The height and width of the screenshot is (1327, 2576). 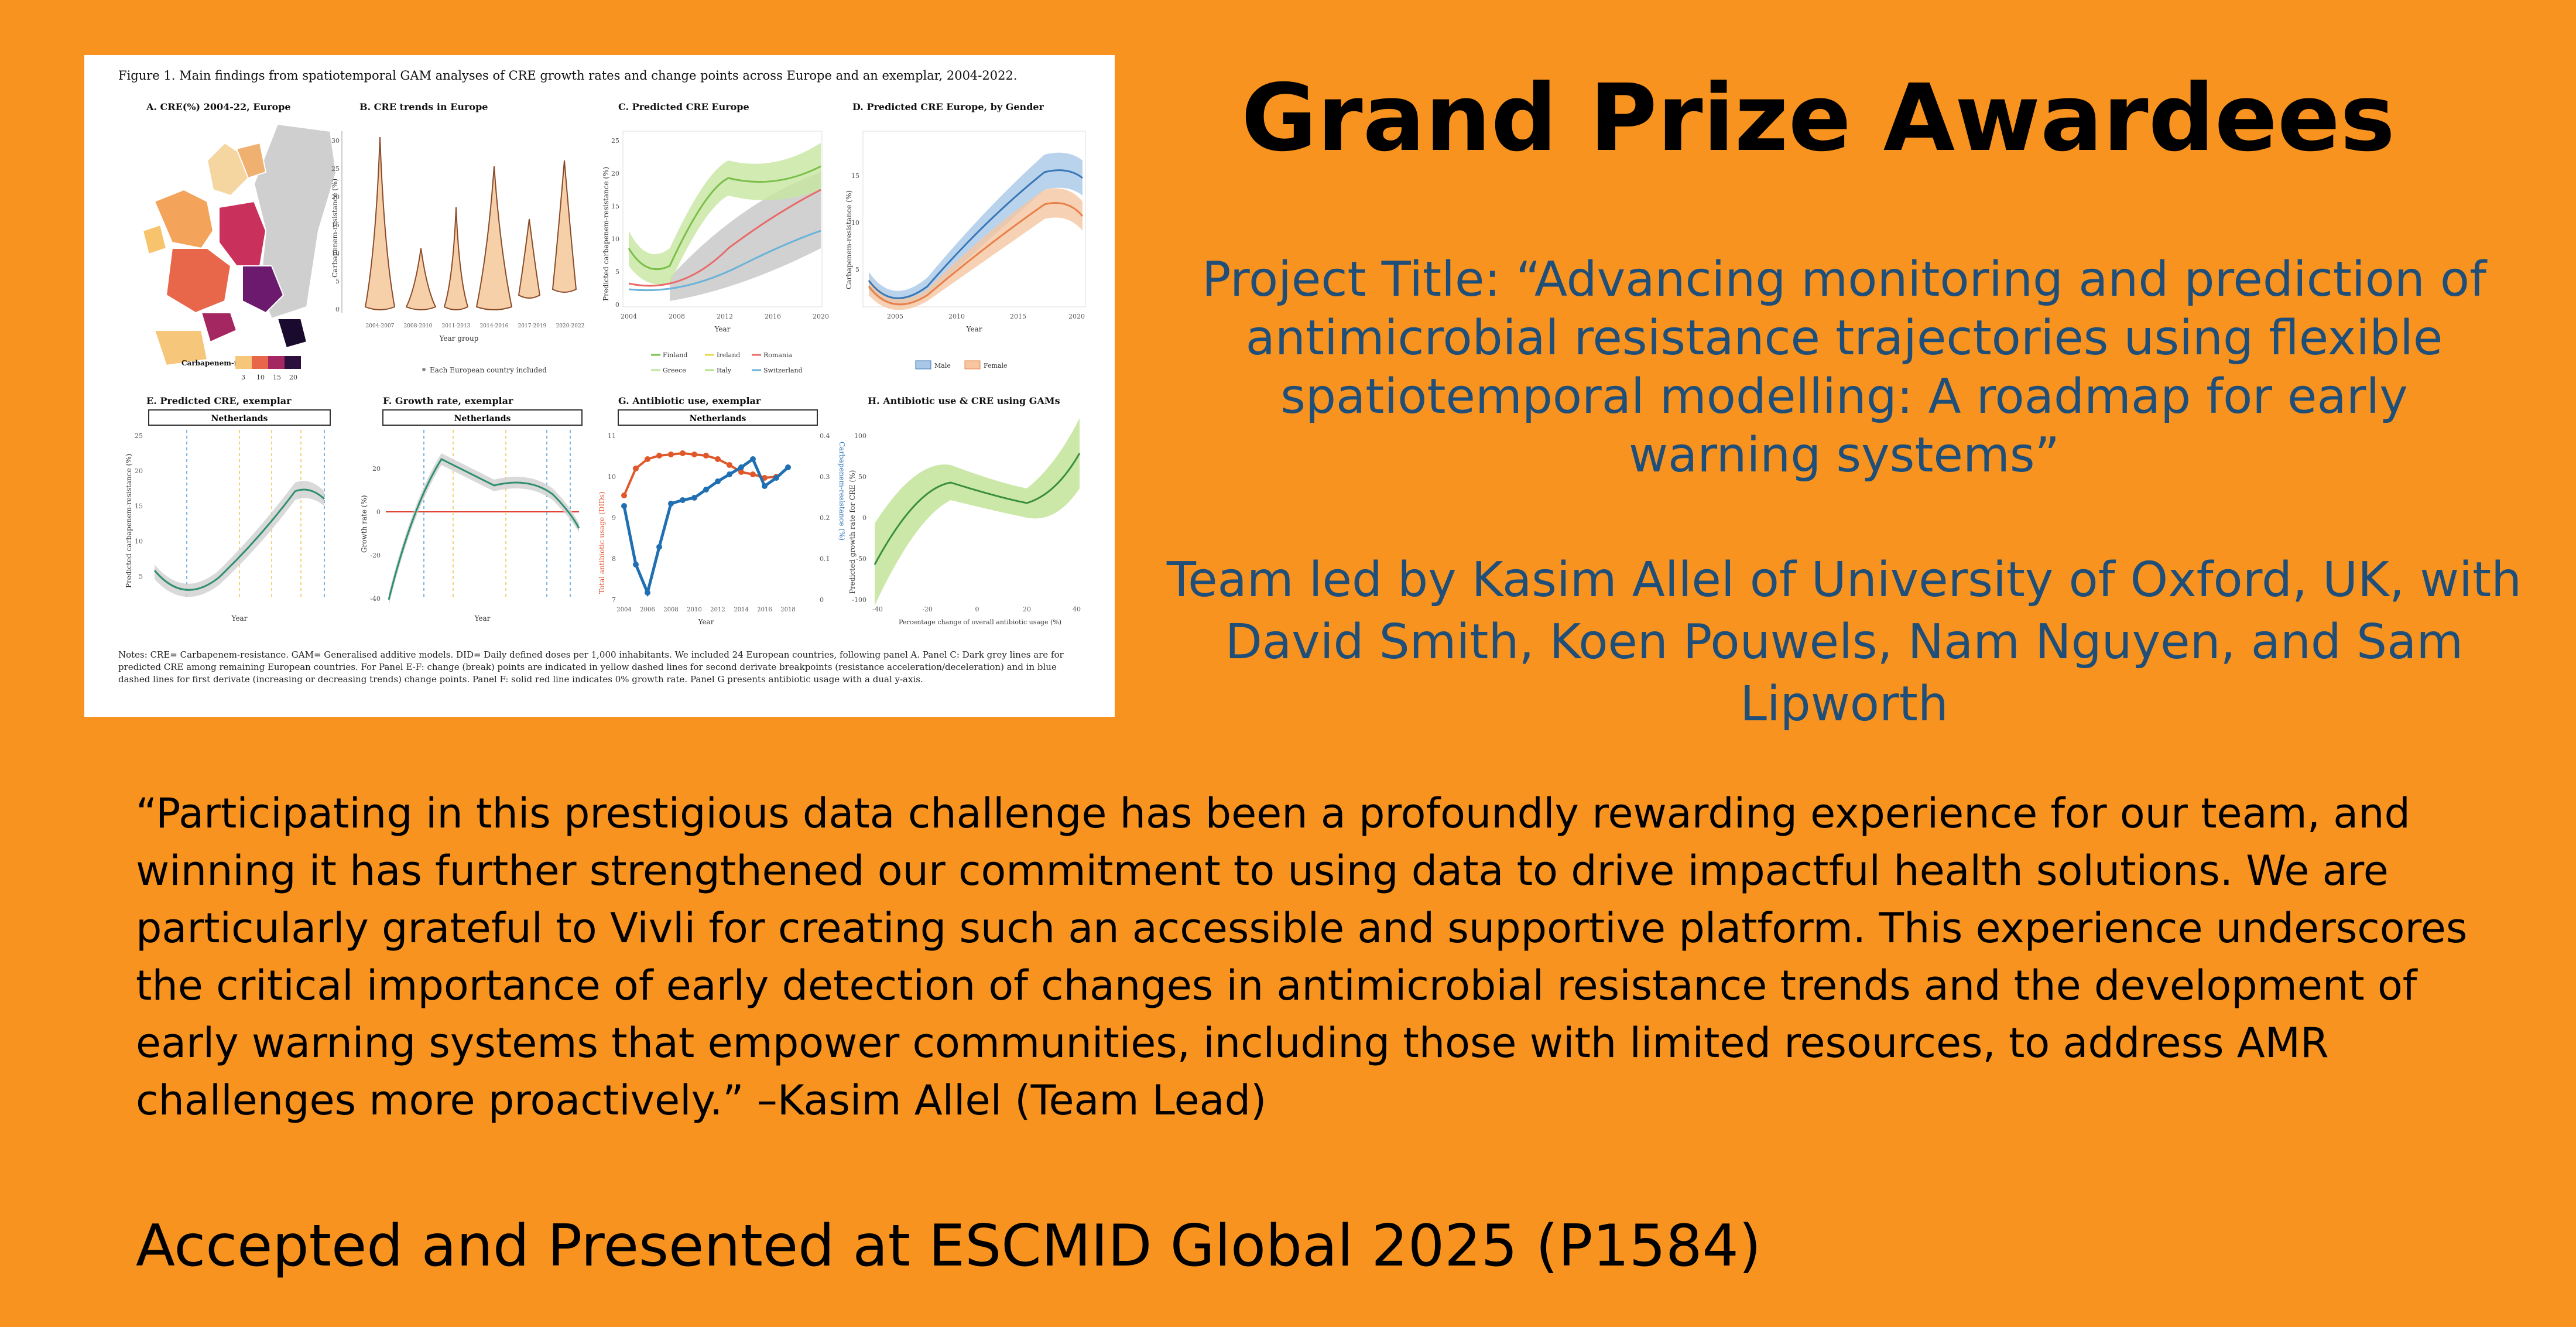 I want to click on svg-text: 2004-2007, so click(x=381, y=326).